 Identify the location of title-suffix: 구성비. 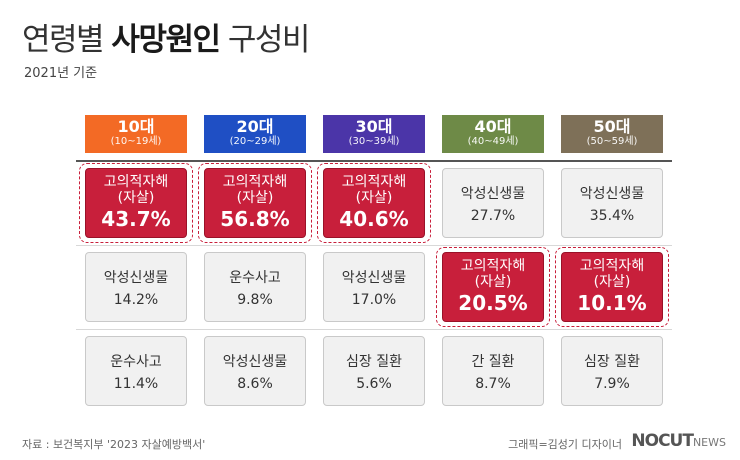
(265, 40).